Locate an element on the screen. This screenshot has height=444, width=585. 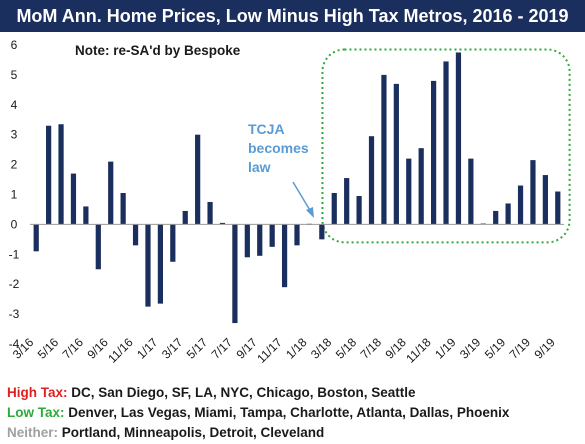
x-tick-label: 1/17 is located at coordinates (147, 348).